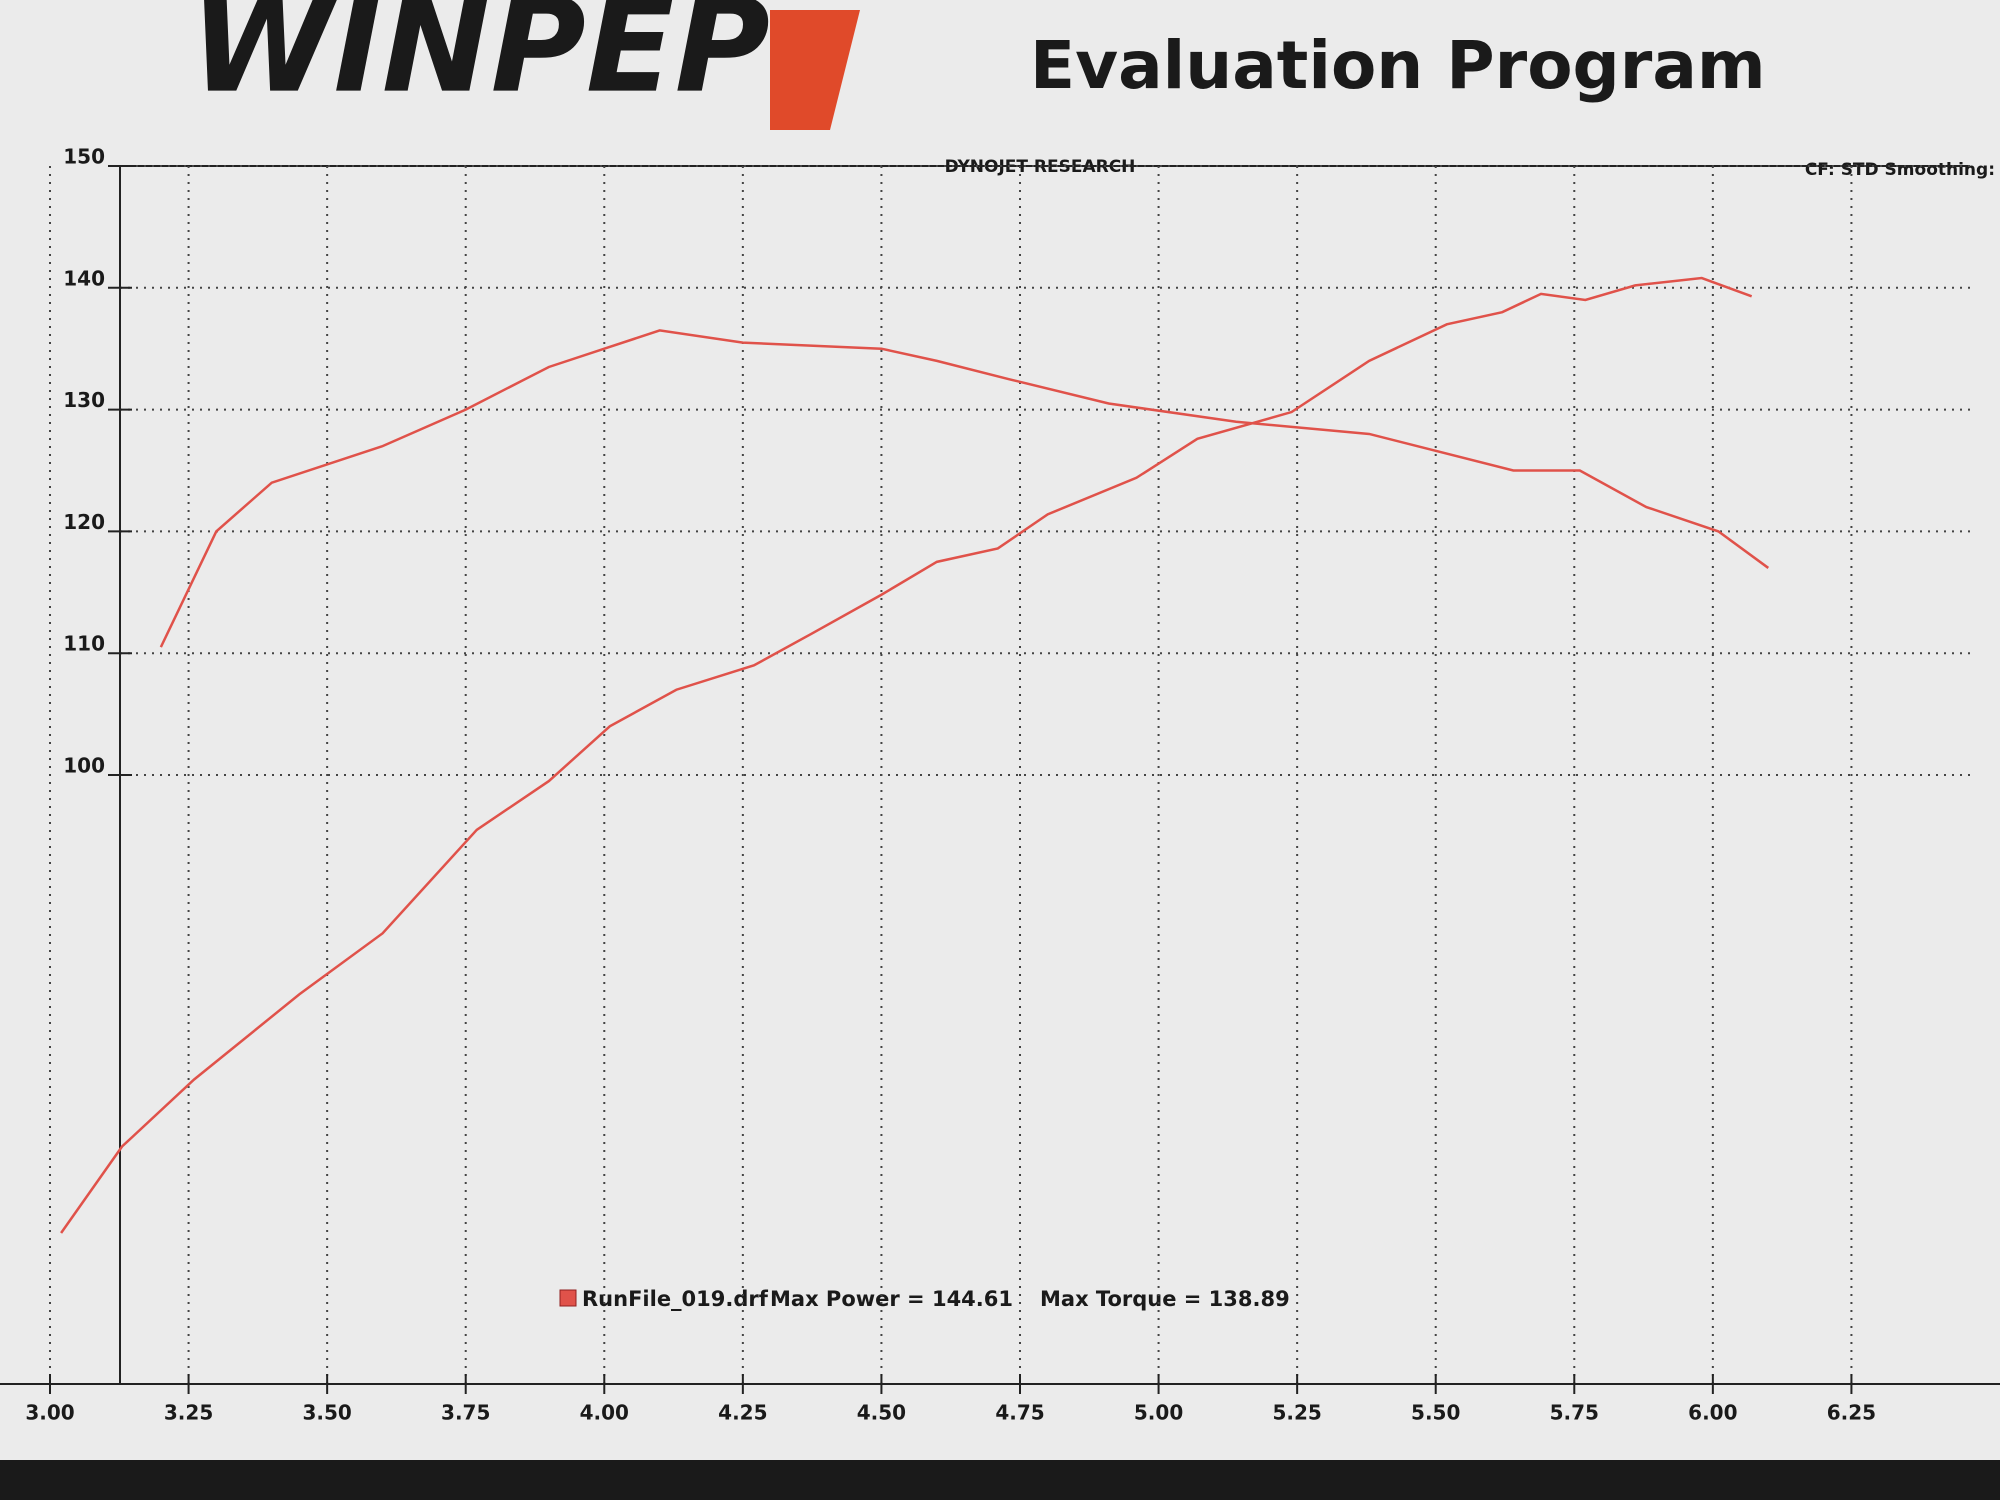 Image resolution: width=2000 pixels, height=1500 pixels. I want to click on logo: WINPEP, so click(480, 61).